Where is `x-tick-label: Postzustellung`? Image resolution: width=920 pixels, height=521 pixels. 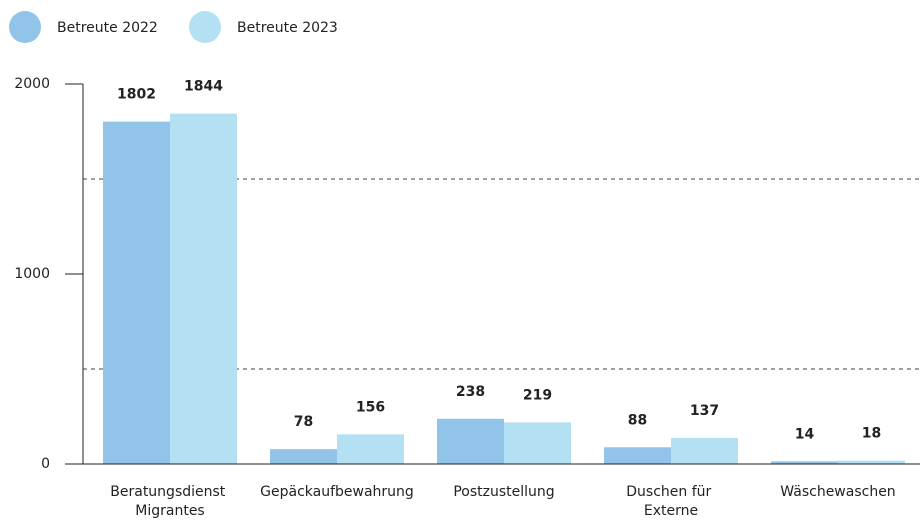 x-tick-label: Postzustellung is located at coordinates (503, 492).